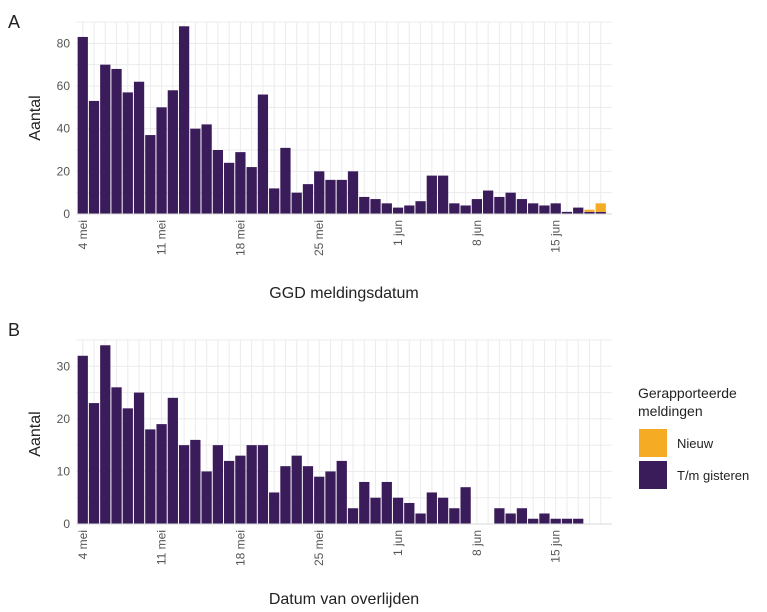  What do you see at coordinates (64, 86) in the screenshot?
I see `y-tick-label: 60` at bounding box center [64, 86].